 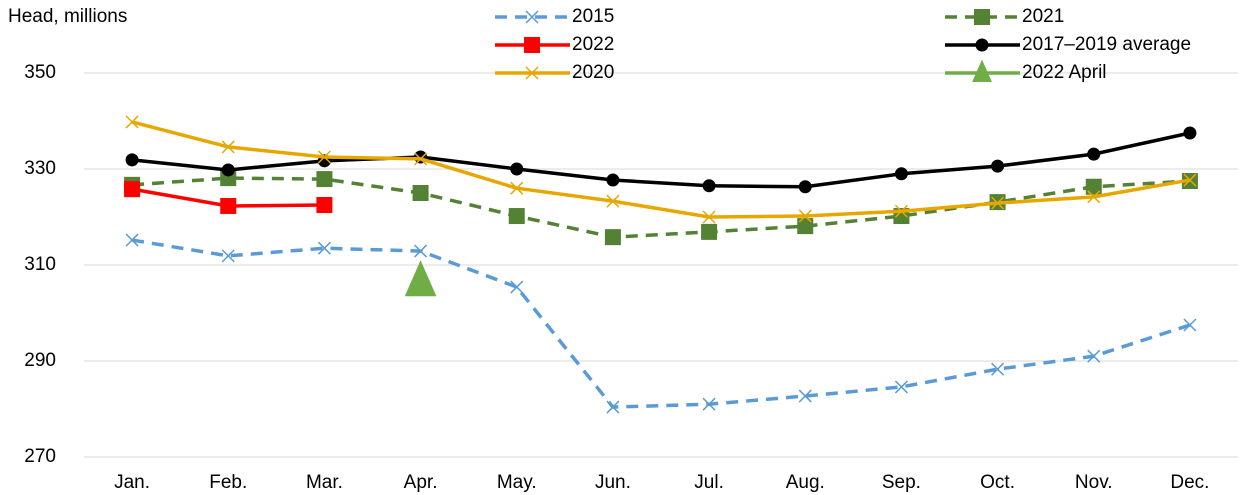 What do you see at coordinates (67, 16) in the screenshot?
I see `y-axis-label: Head, millions` at bounding box center [67, 16].